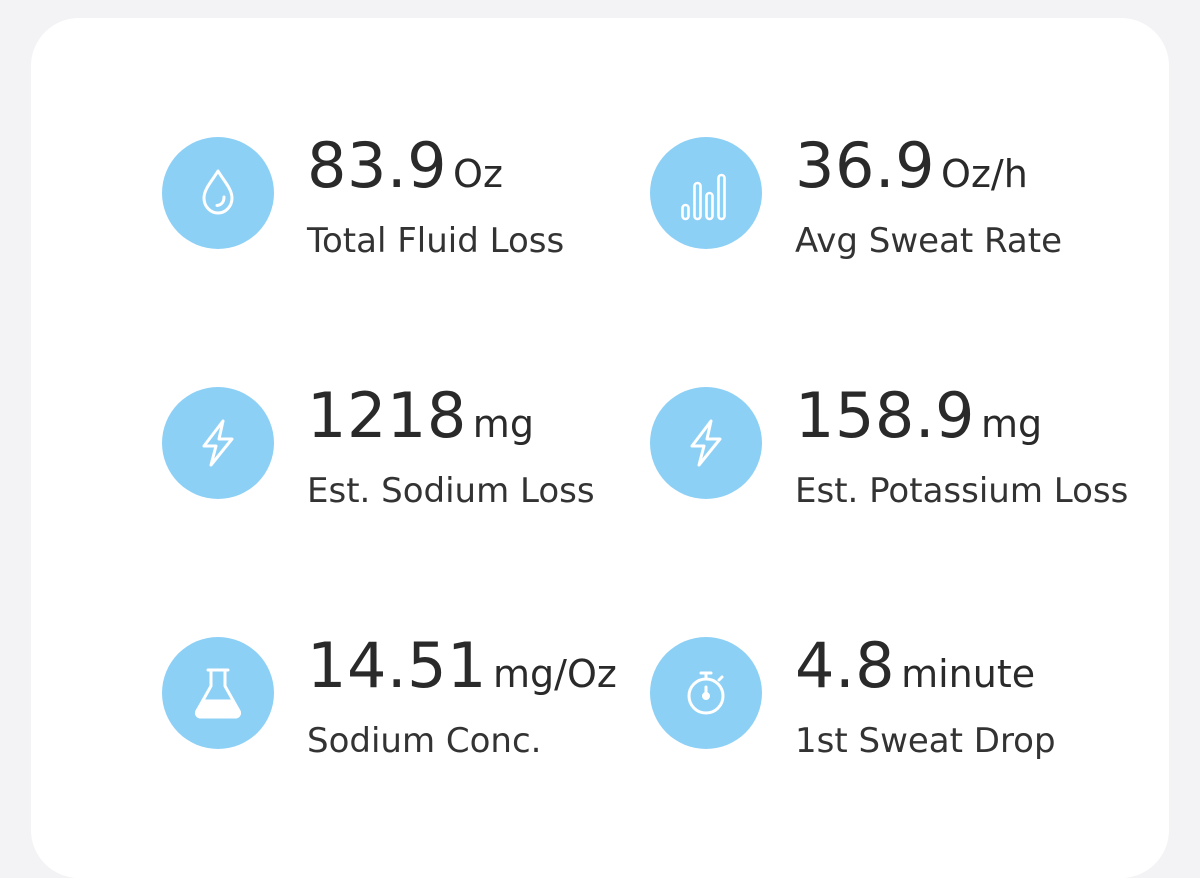 This screenshot has height=878, width=1200. I want to click on stat-label: Avg Sweat Rate, so click(929, 241).